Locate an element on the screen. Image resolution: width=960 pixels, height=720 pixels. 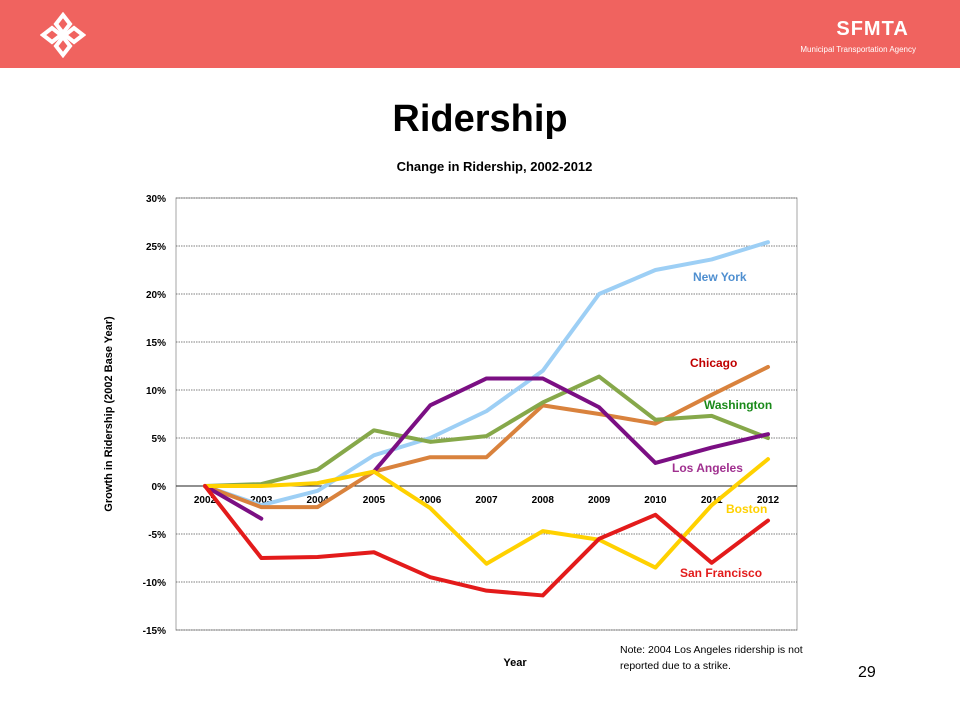
y-tick-label: 30% is located at coordinates (156, 199).